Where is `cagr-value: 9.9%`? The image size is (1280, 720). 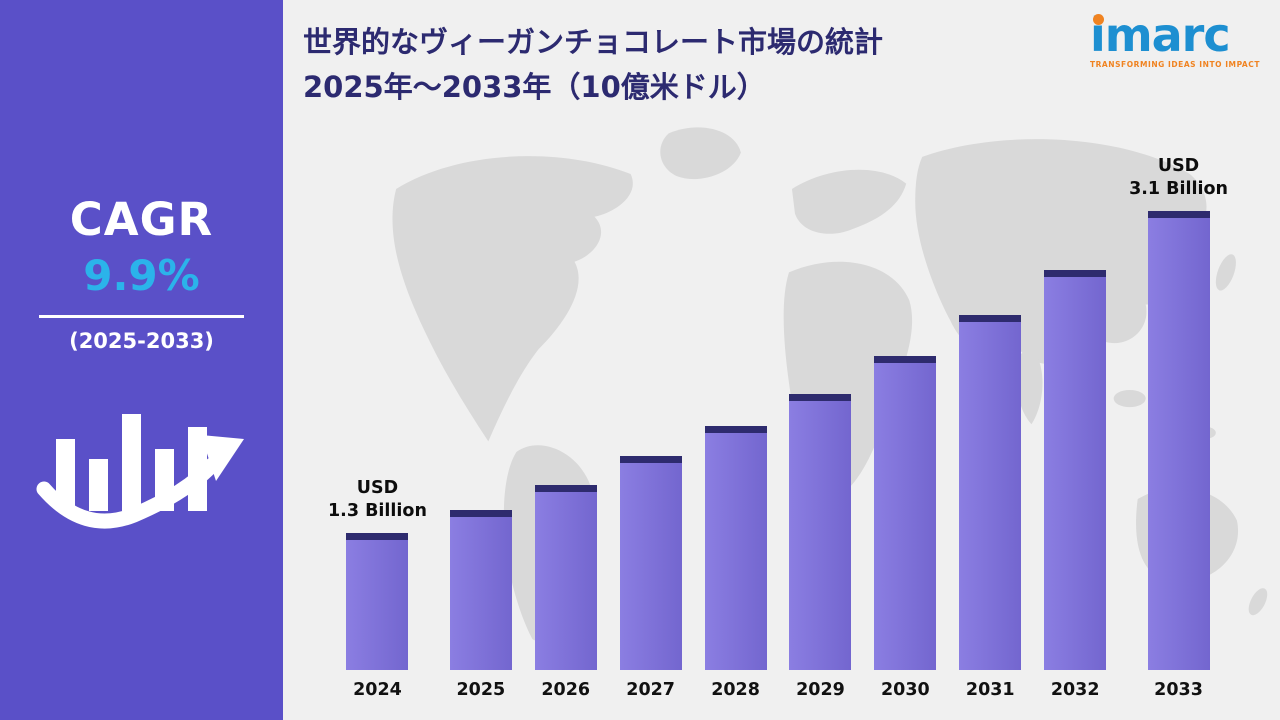
cagr-value: 9.9% is located at coordinates (141, 276).